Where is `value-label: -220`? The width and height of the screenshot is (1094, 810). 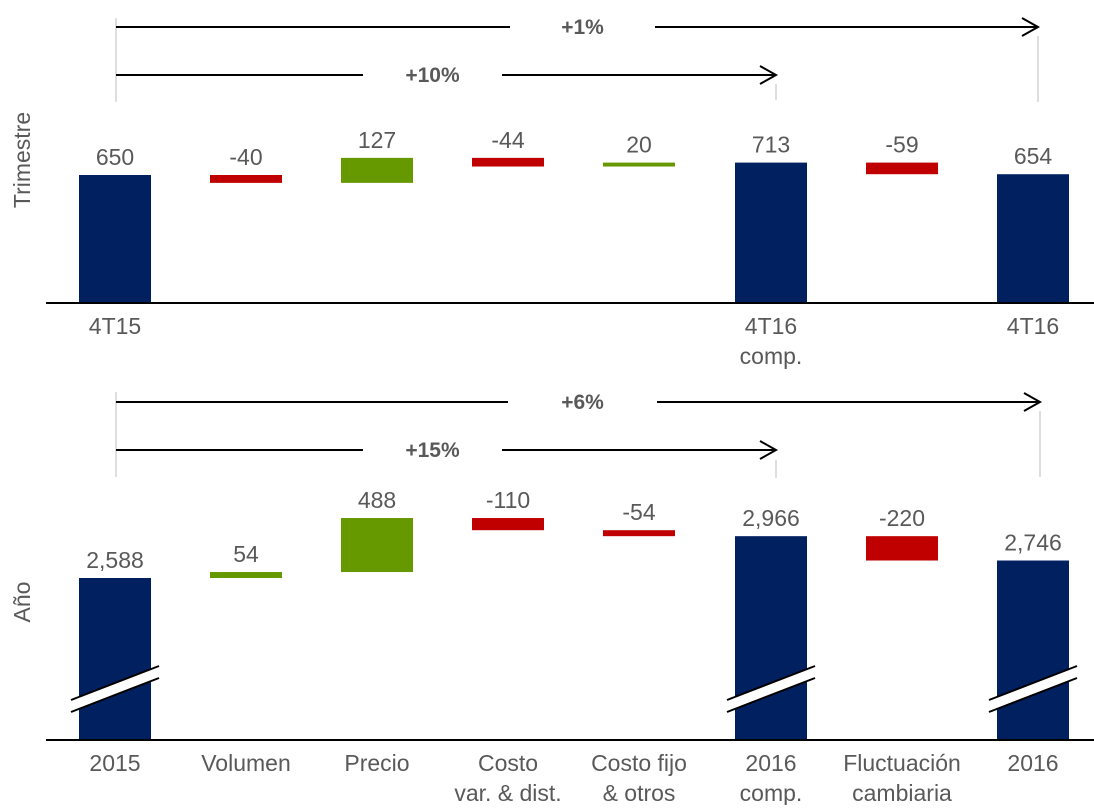 value-label: -220 is located at coordinates (902, 518).